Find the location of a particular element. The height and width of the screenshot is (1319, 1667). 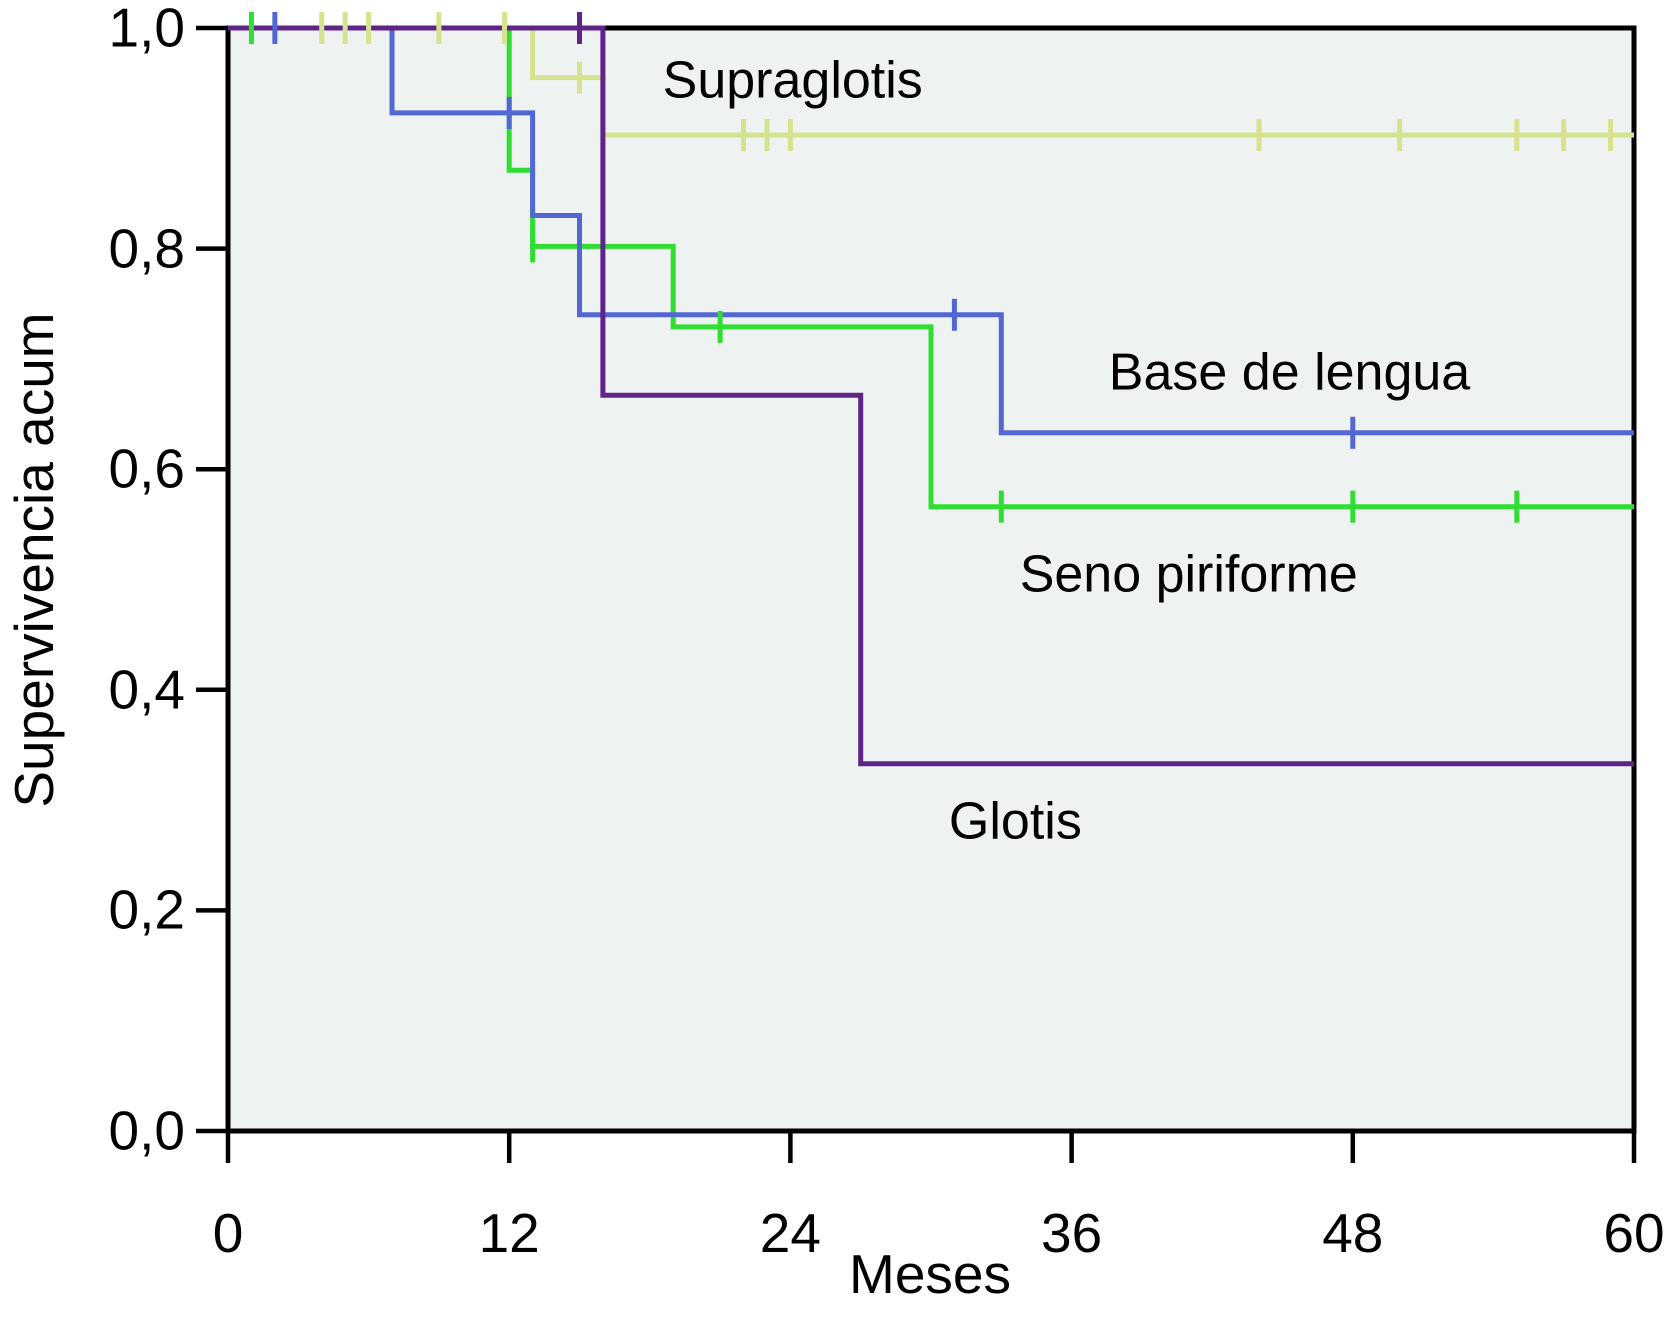

y-tick-label: 0,2 is located at coordinates (146, 909).